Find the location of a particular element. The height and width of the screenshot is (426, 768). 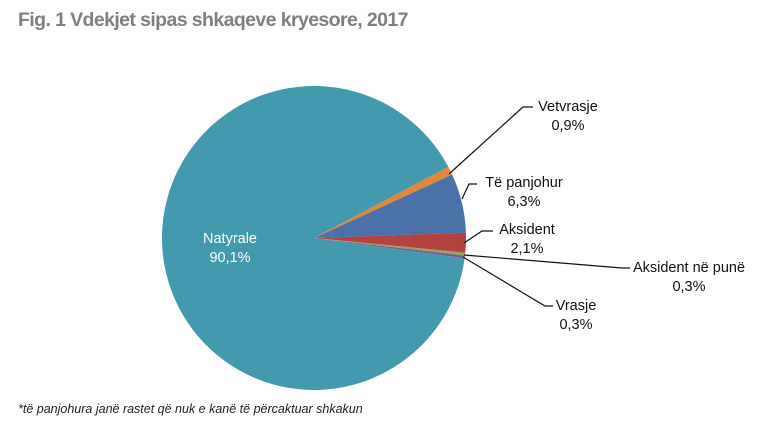

label-aksident-name: Aksident is located at coordinates (527, 230).